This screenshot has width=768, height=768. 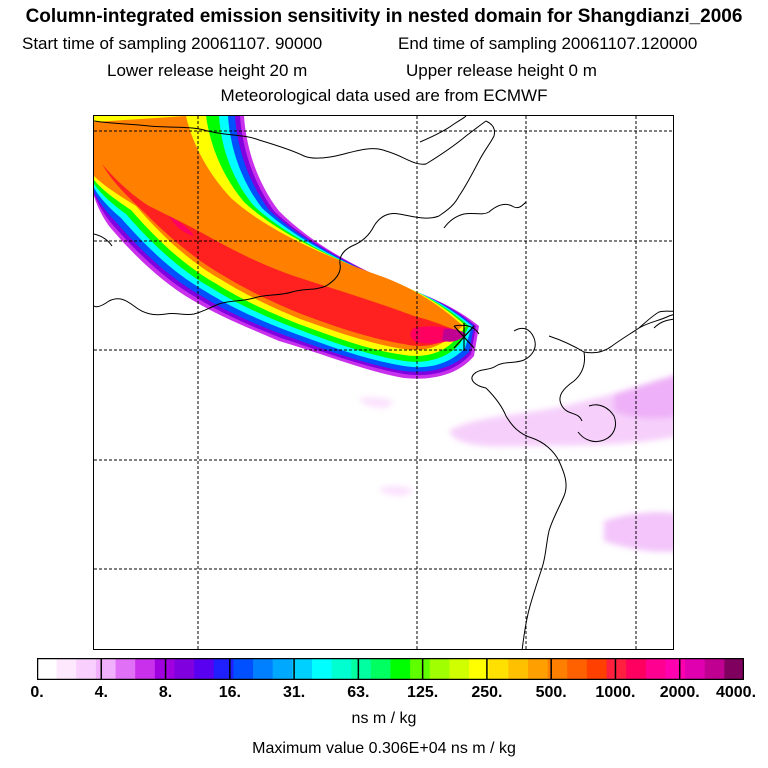 I want to click on plume-level-pink, so click(x=315, y=280).